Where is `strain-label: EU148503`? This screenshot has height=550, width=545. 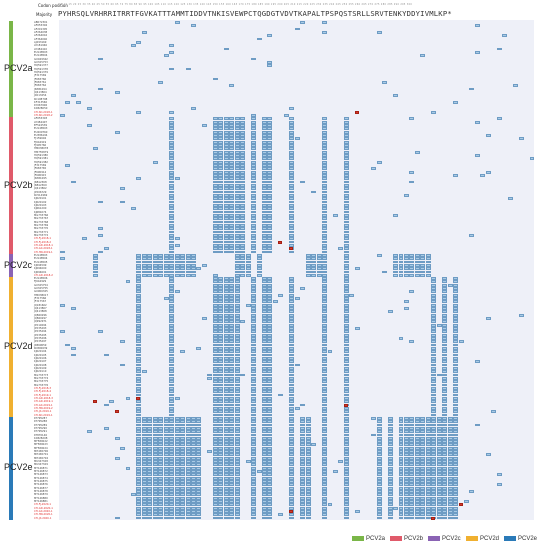 strain-label: EU148503 is located at coordinates (41, 52).